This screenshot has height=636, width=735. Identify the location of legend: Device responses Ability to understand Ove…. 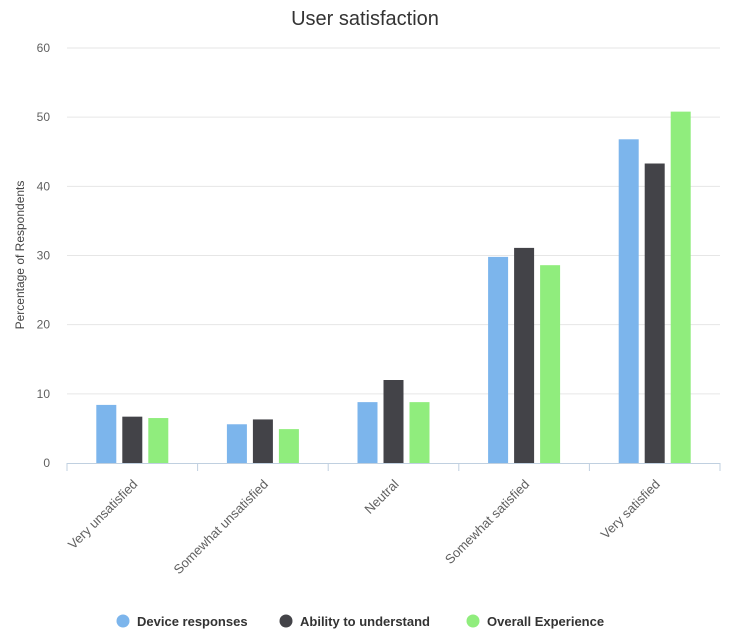
(360, 621).